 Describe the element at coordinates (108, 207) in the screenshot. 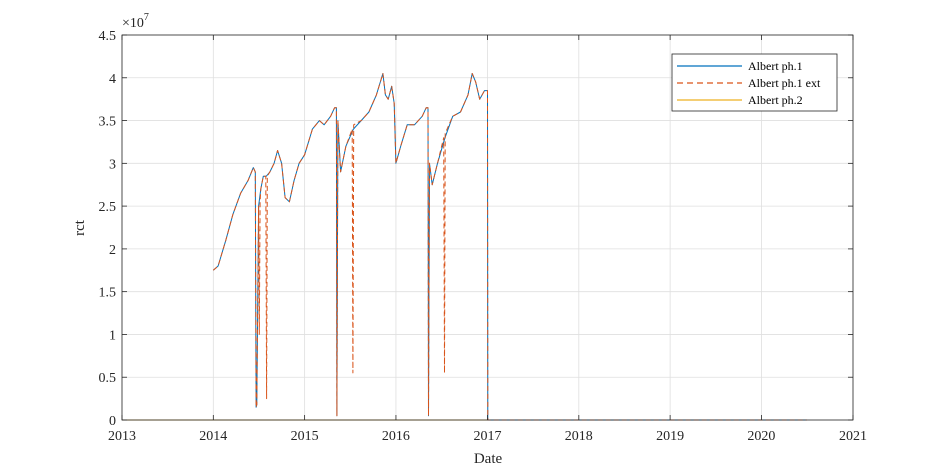

I see `y-tick-label: 2.5` at that location.